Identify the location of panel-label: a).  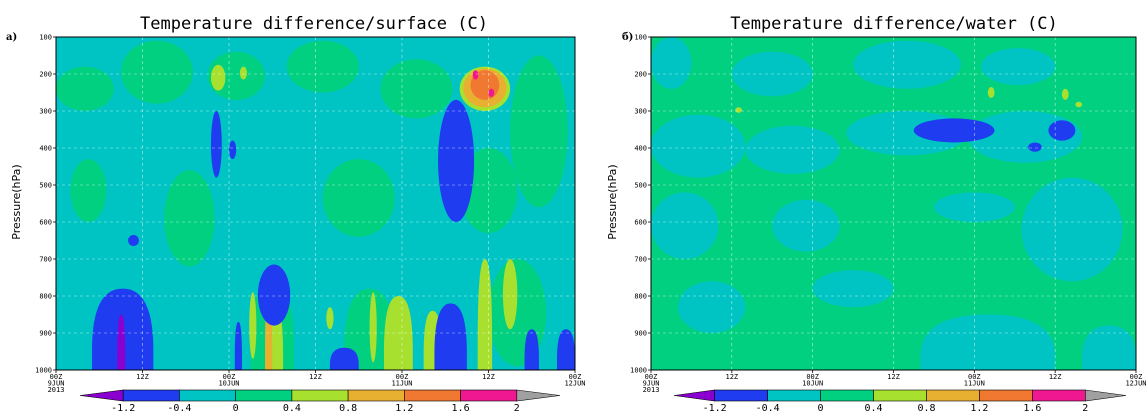
(11, 37).